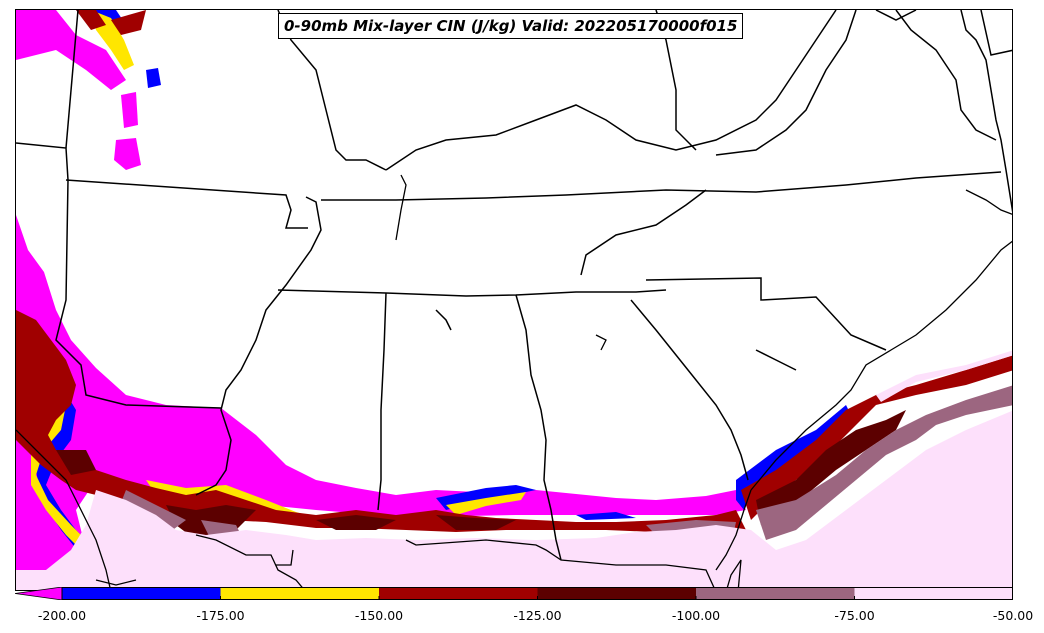 This screenshot has height=633, width=1044. What do you see at coordinates (220, 615) in the screenshot?
I see `colorbar-tick-label: -175.00` at bounding box center [220, 615].